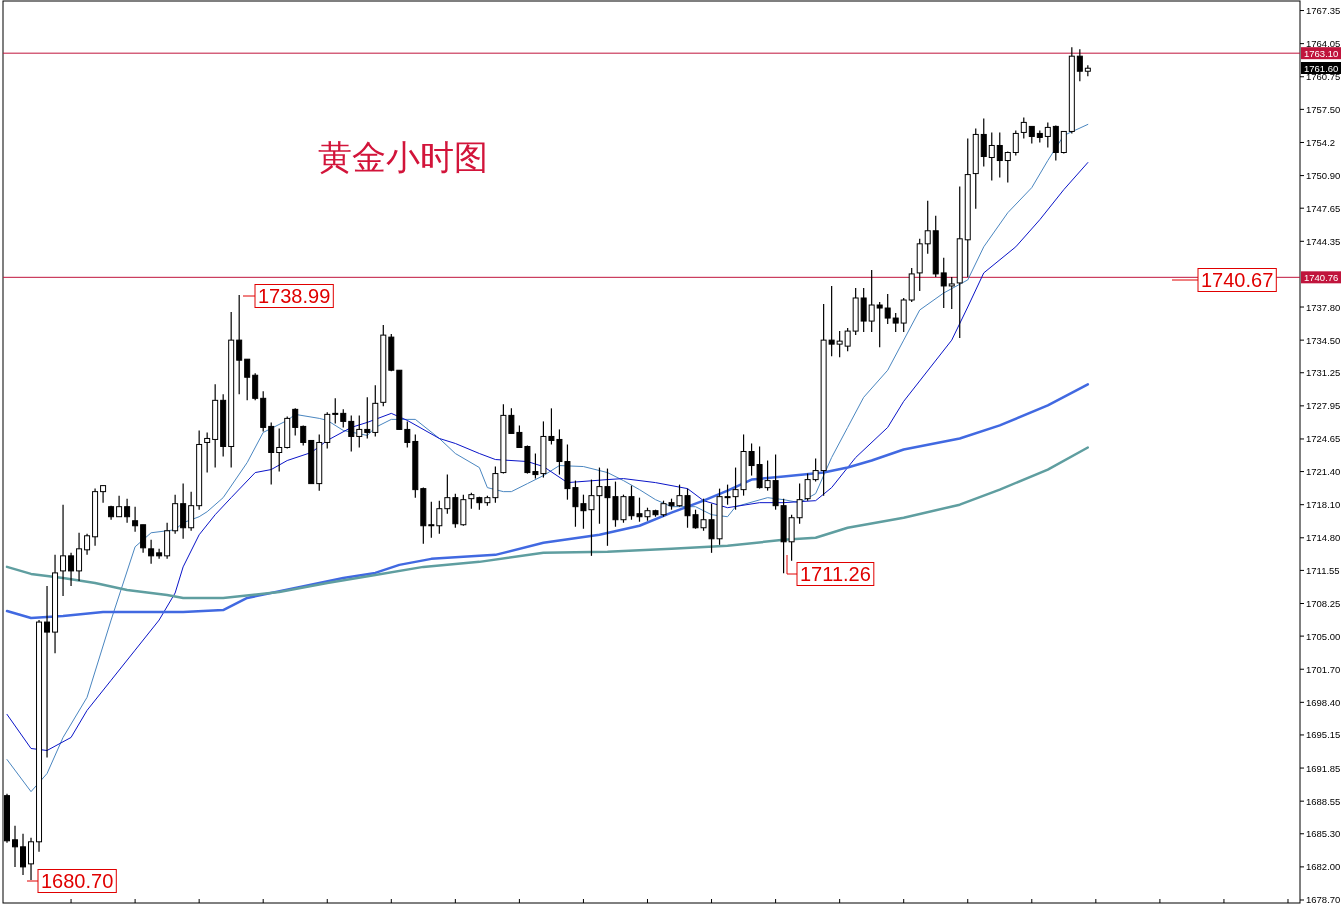 The height and width of the screenshot is (907, 1341). Describe the element at coordinates (1323, 373) in the screenshot. I see `y-tick-label: 1731.25` at that location.